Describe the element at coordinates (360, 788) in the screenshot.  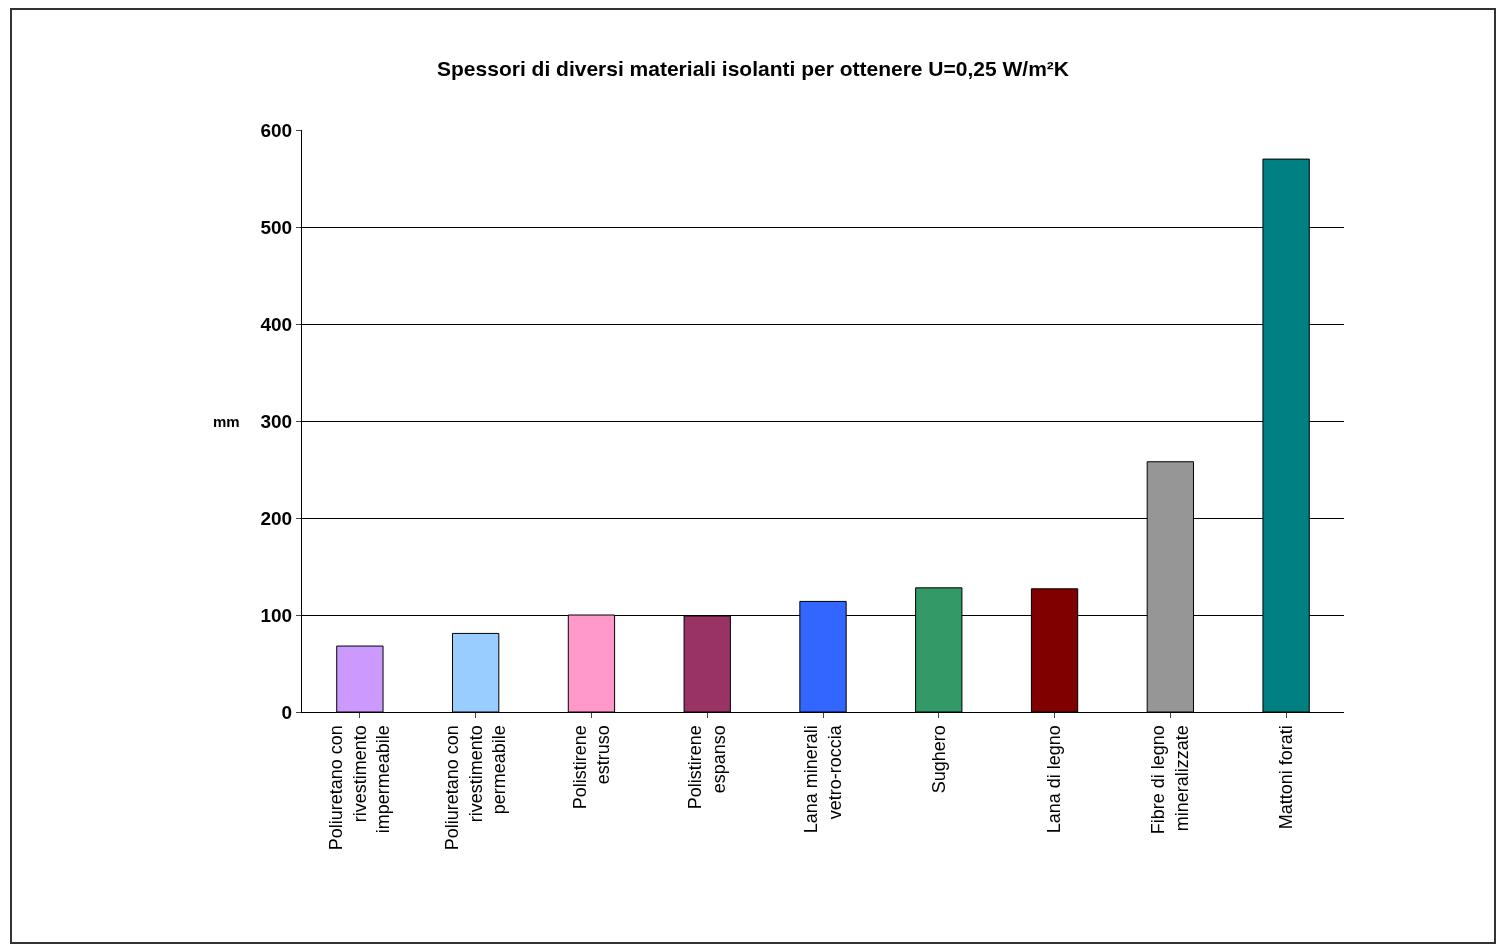
I see `x-tick-label: Poliuretano con rivestimento impermeabile` at that location.